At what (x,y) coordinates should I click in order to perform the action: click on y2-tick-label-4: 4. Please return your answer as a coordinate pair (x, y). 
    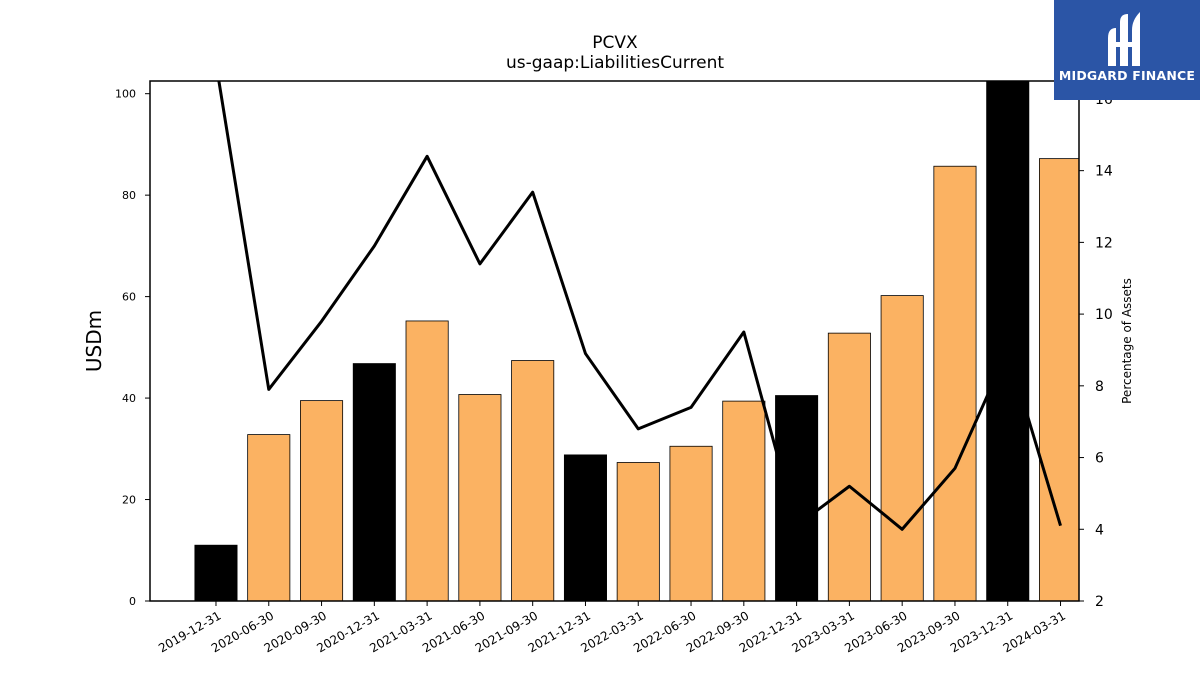
    Looking at the image, I should click on (1099, 530).